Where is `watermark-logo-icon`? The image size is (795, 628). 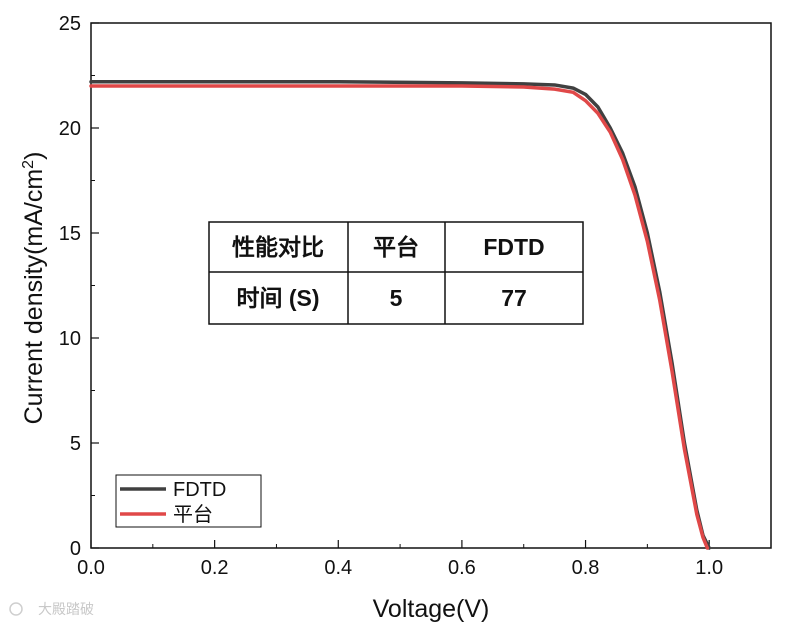
watermark-logo-icon is located at coordinates (16, 609).